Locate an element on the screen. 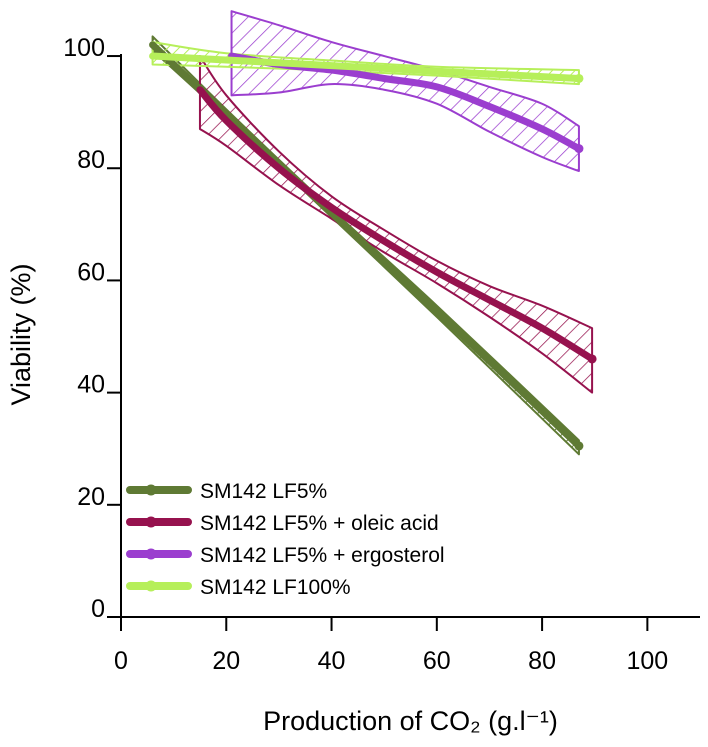  y-tick-label: 20 is located at coordinates (91, 497).